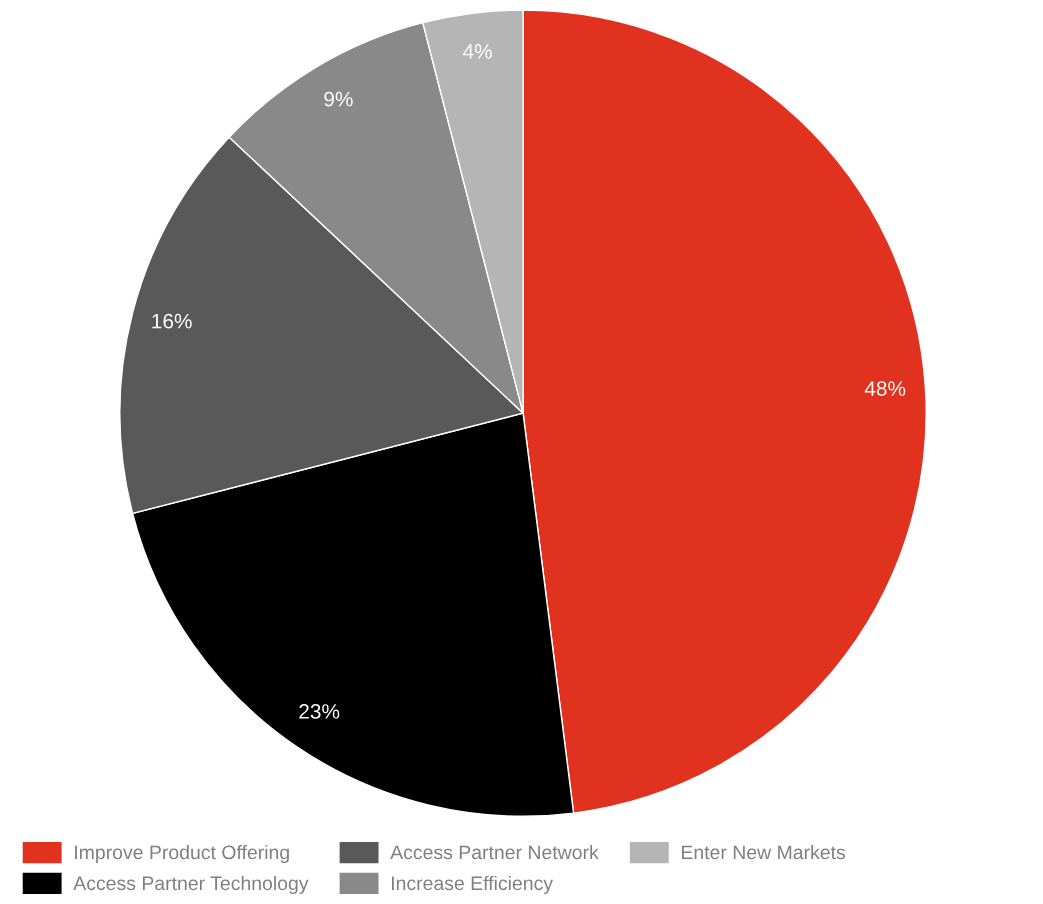  What do you see at coordinates (319, 711) in the screenshot?
I see `data-label: 23%` at bounding box center [319, 711].